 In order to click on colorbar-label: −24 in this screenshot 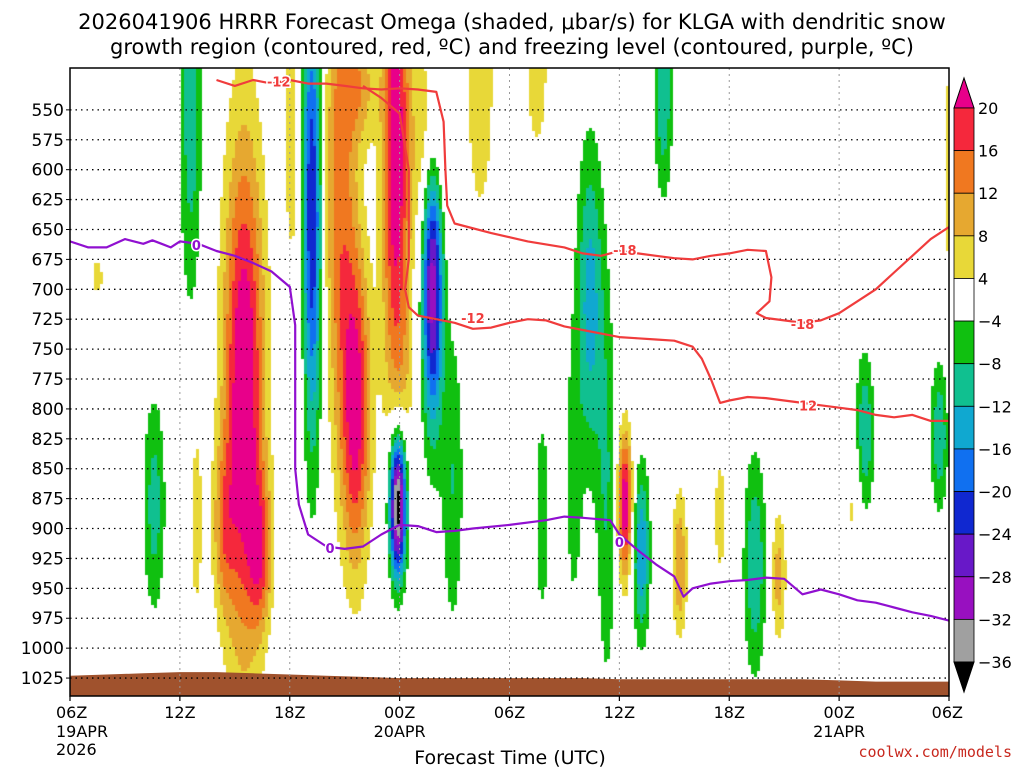, I will do `click(995, 534)`.